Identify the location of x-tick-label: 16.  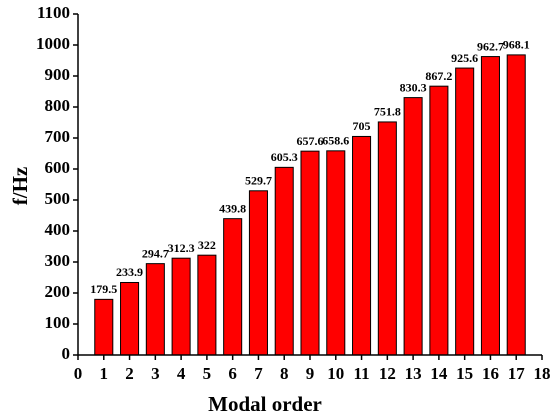
(490, 373).